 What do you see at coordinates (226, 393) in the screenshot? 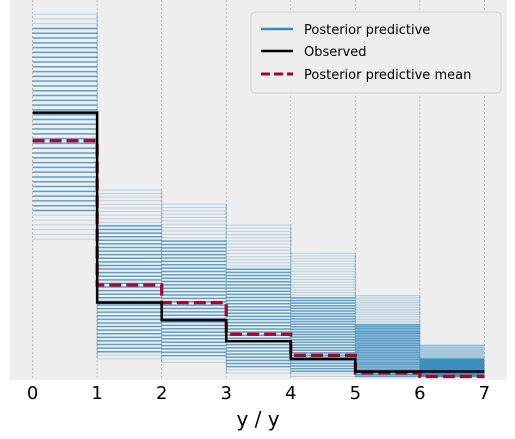
I see `x-tick-label: 3` at bounding box center [226, 393].